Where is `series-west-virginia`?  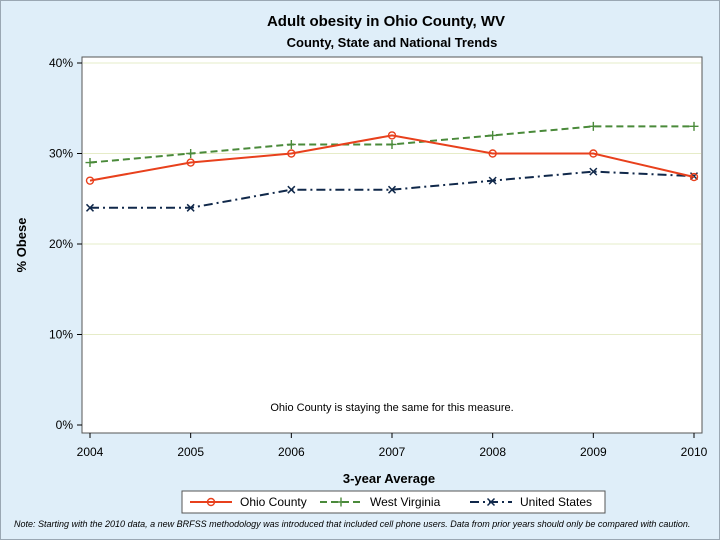 series-west-virginia is located at coordinates (392, 144).